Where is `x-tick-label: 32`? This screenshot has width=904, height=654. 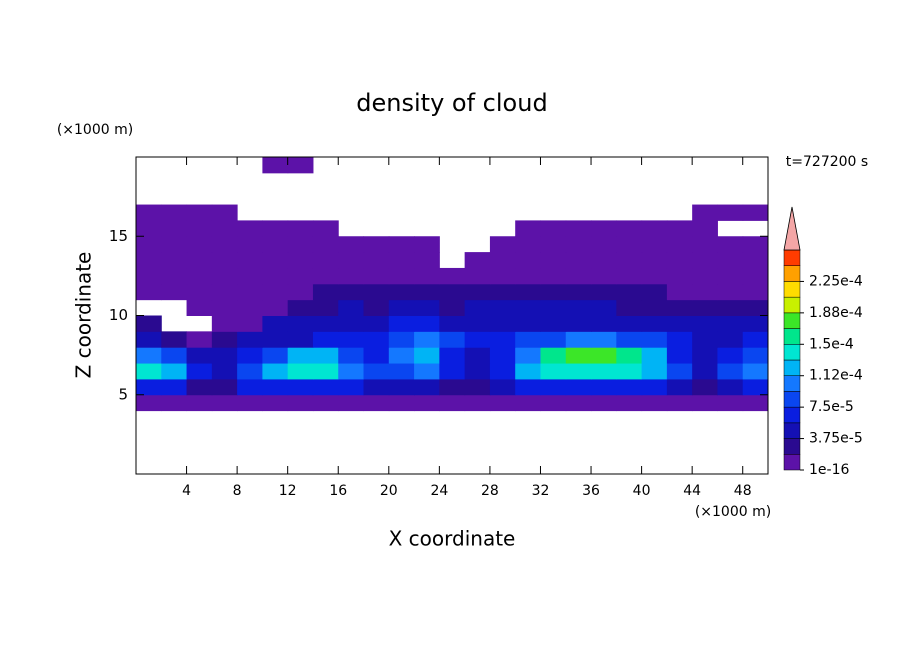
x-tick-label: 32 is located at coordinates (541, 491).